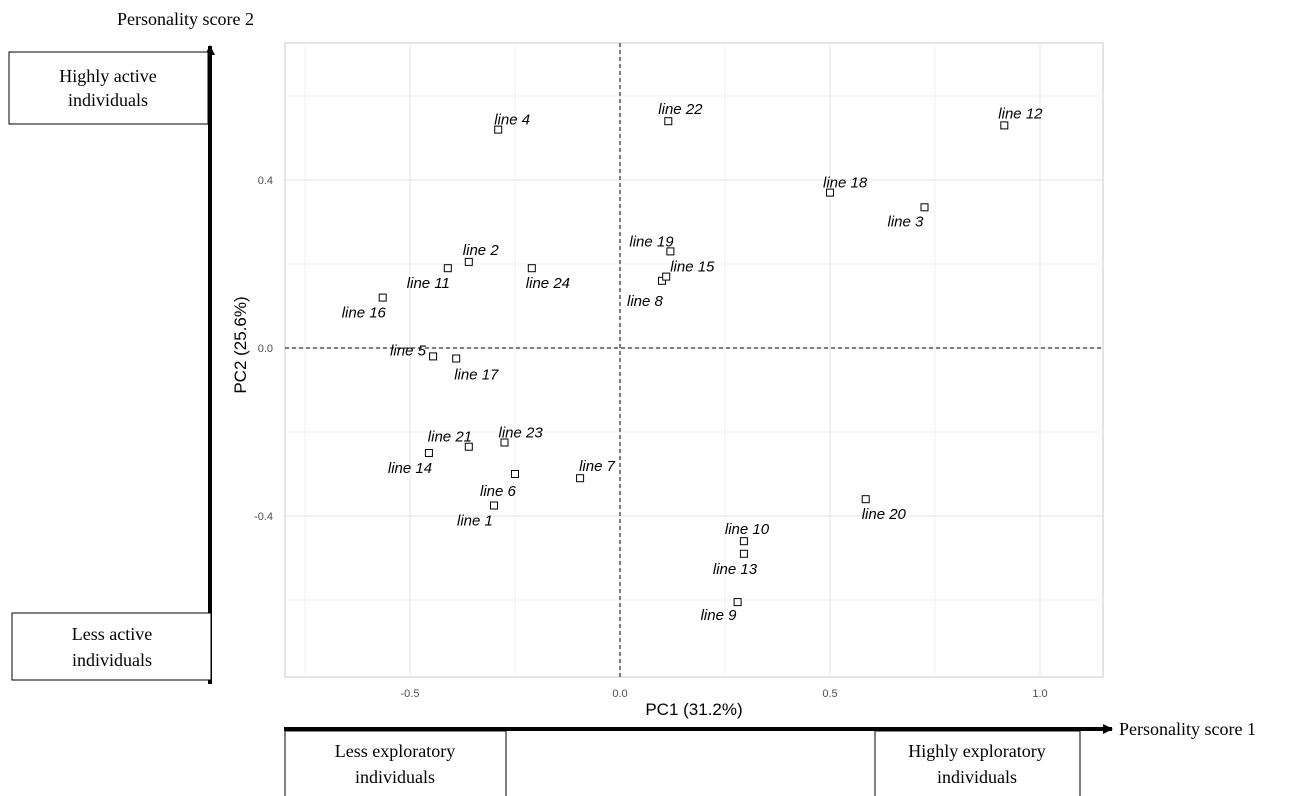  Describe the element at coordinates (521, 433) in the screenshot. I see `point-label: line 23` at that location.